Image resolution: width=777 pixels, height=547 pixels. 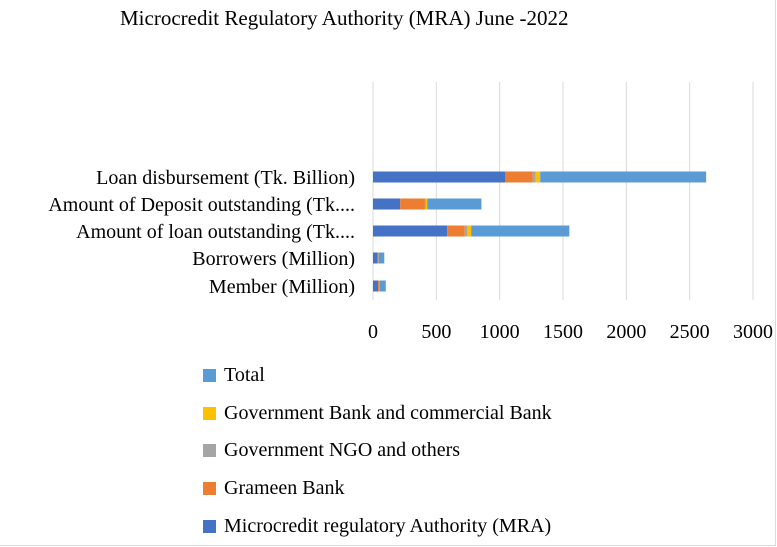 I want to click on legend-item: Total, so click(x=377, y=376).